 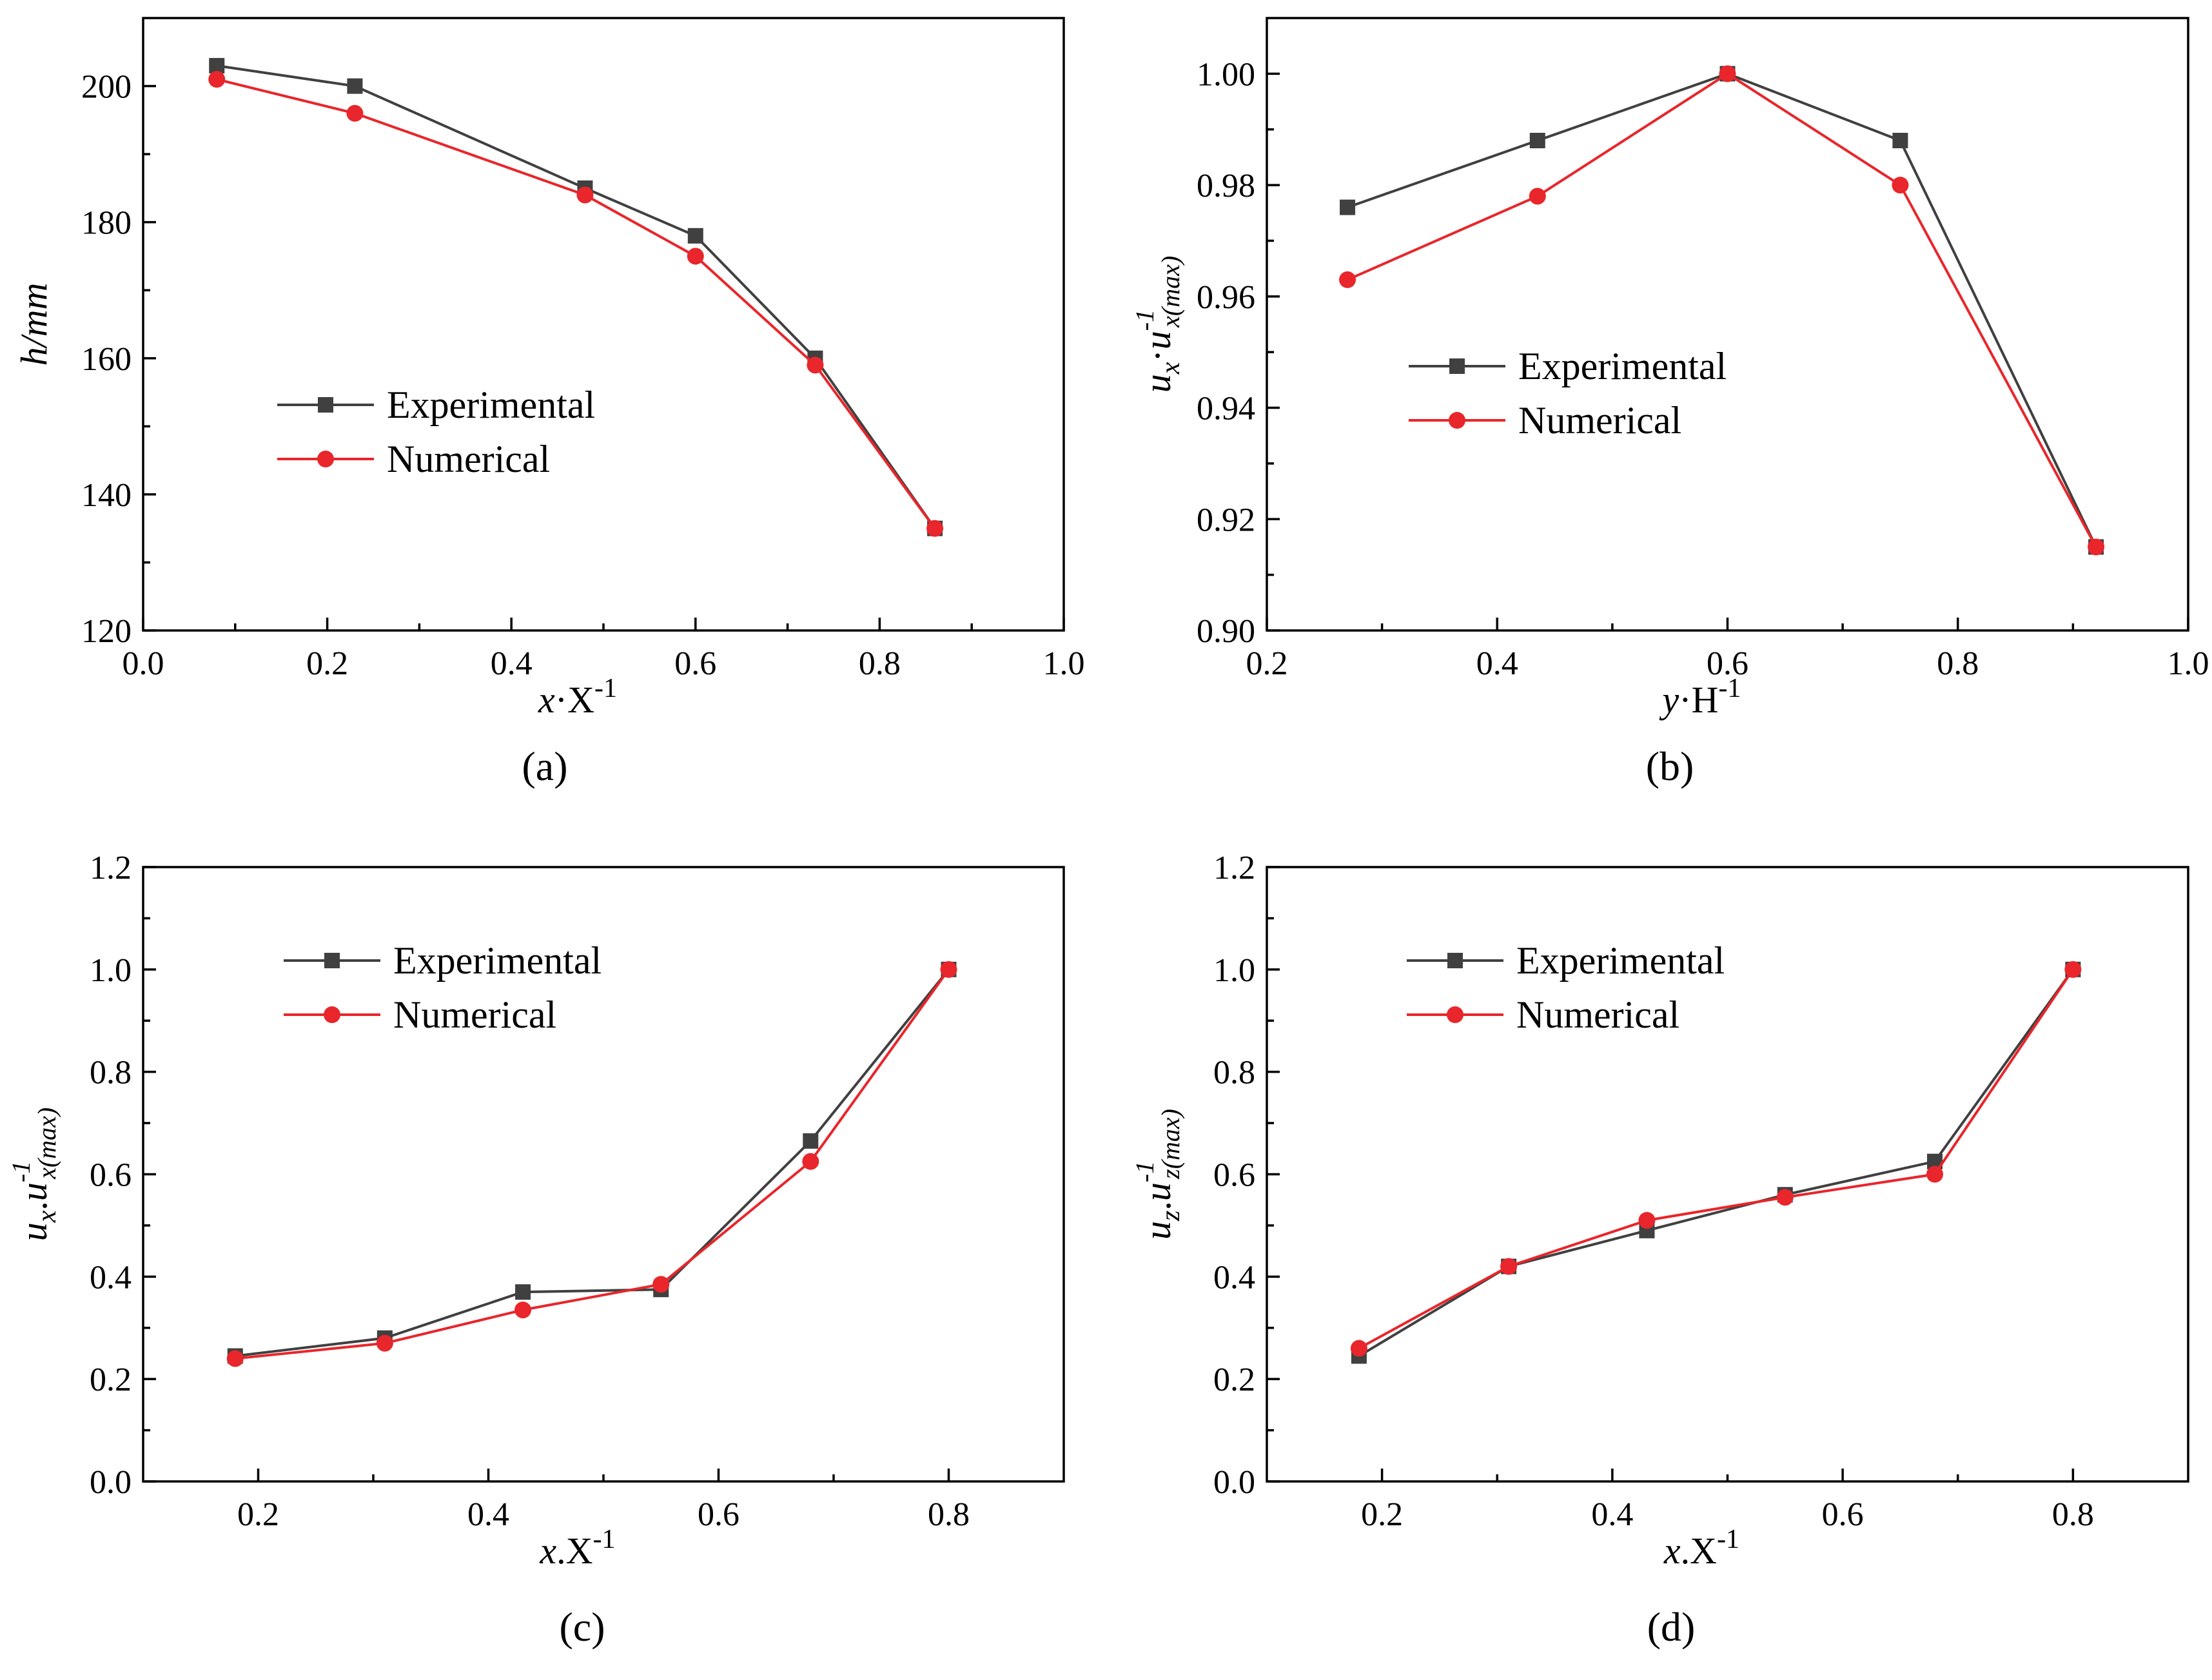 What do you see at coordinates (1234, 1380) in the screenshot?
I see `y-tick-label: 0.2` at bounding box center [1234, 1380].